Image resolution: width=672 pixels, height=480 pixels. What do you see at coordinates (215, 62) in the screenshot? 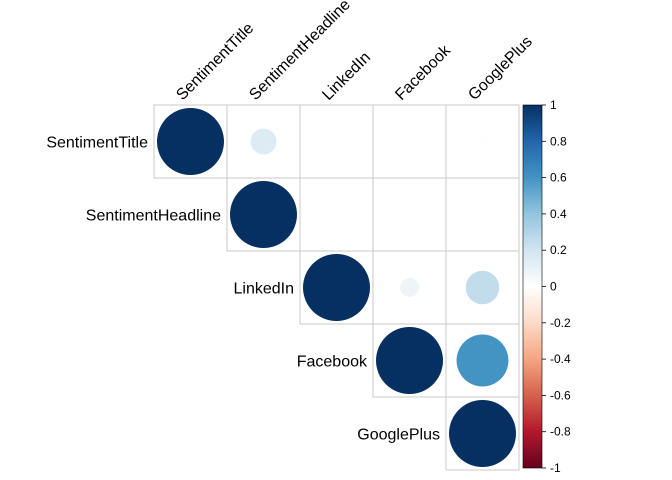
I see `column-label-sentimenttitle: SentimentTitle` at bounding box center [215, 62].